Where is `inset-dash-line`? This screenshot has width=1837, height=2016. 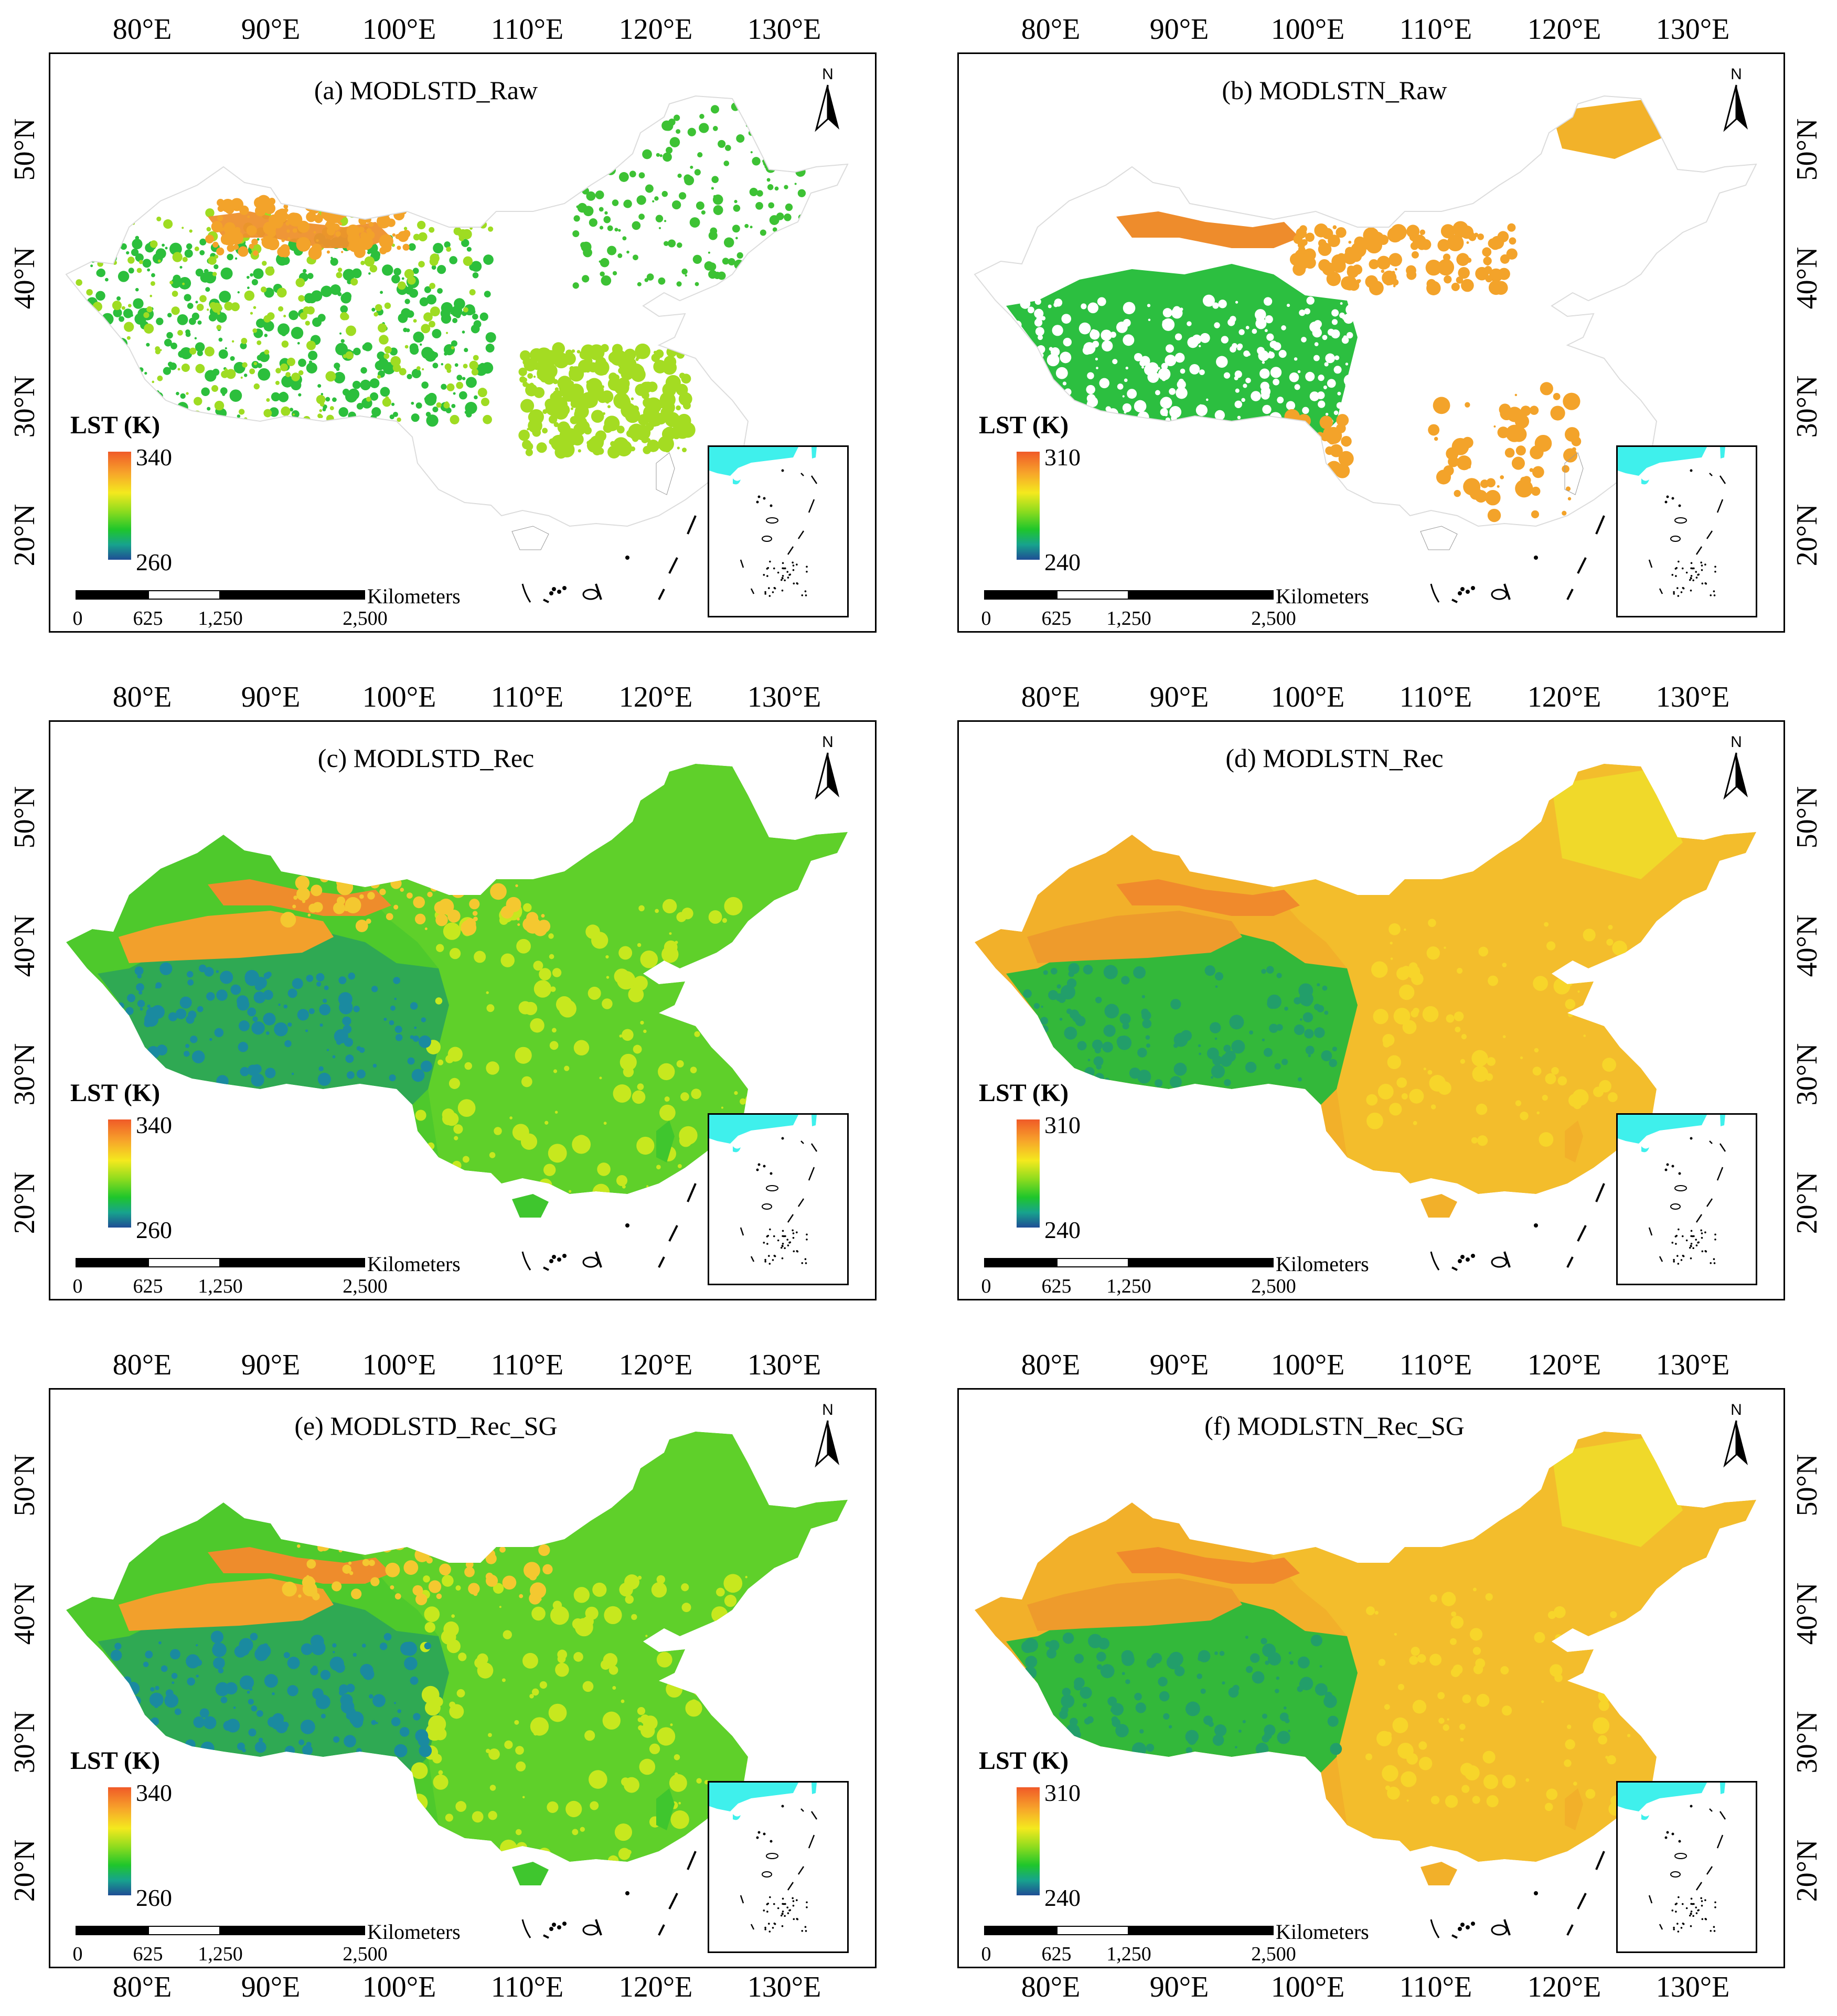
inset-dash-line is located at coordinates (1699, 550).